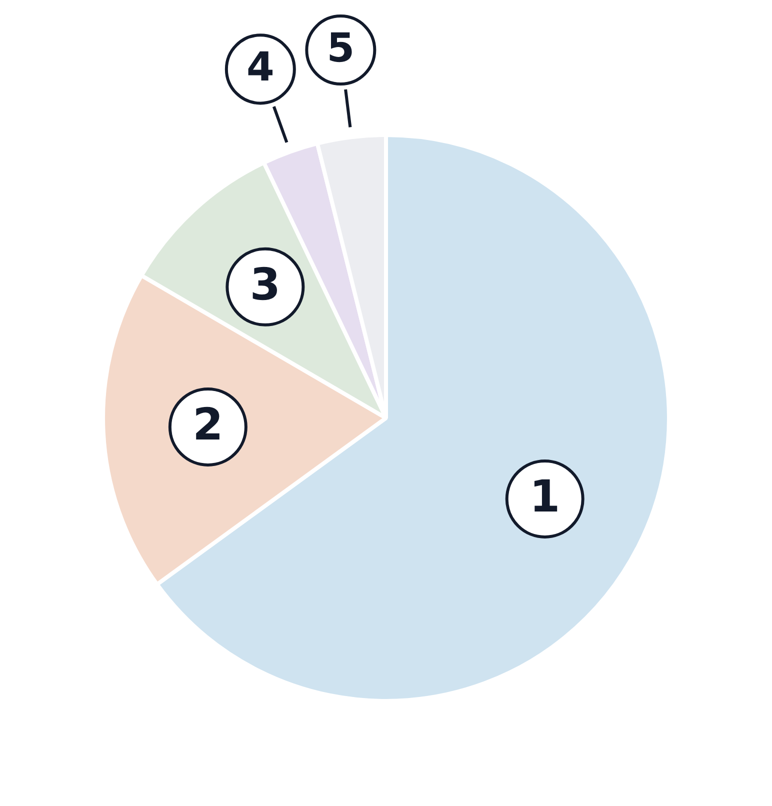 The height and width of the screenshot is (806, 772). Describe the element at coordinates (545, 496) in the screenshot. I see `slice-label: 1` at that location.